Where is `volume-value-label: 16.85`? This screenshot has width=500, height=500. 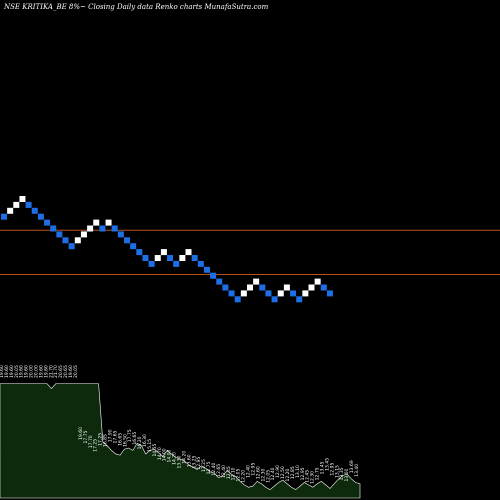
volume-value-label: 16.85 is located at coordinates (106, 440).